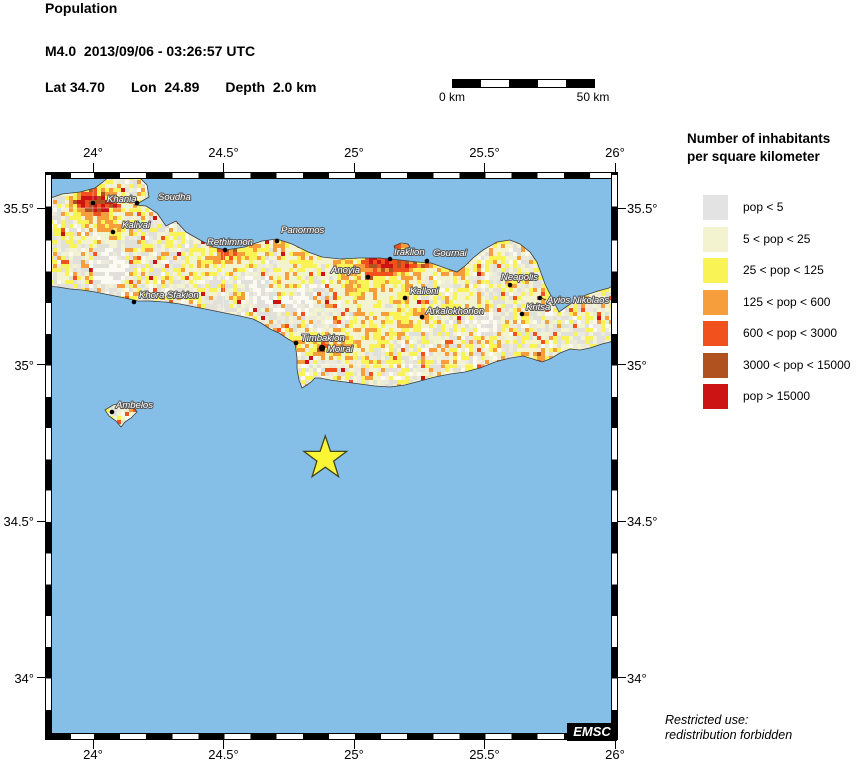 This screenshot has width=866, height=761. I want to click on lat-axis-label-left: 35.5°, so click(18, 208).